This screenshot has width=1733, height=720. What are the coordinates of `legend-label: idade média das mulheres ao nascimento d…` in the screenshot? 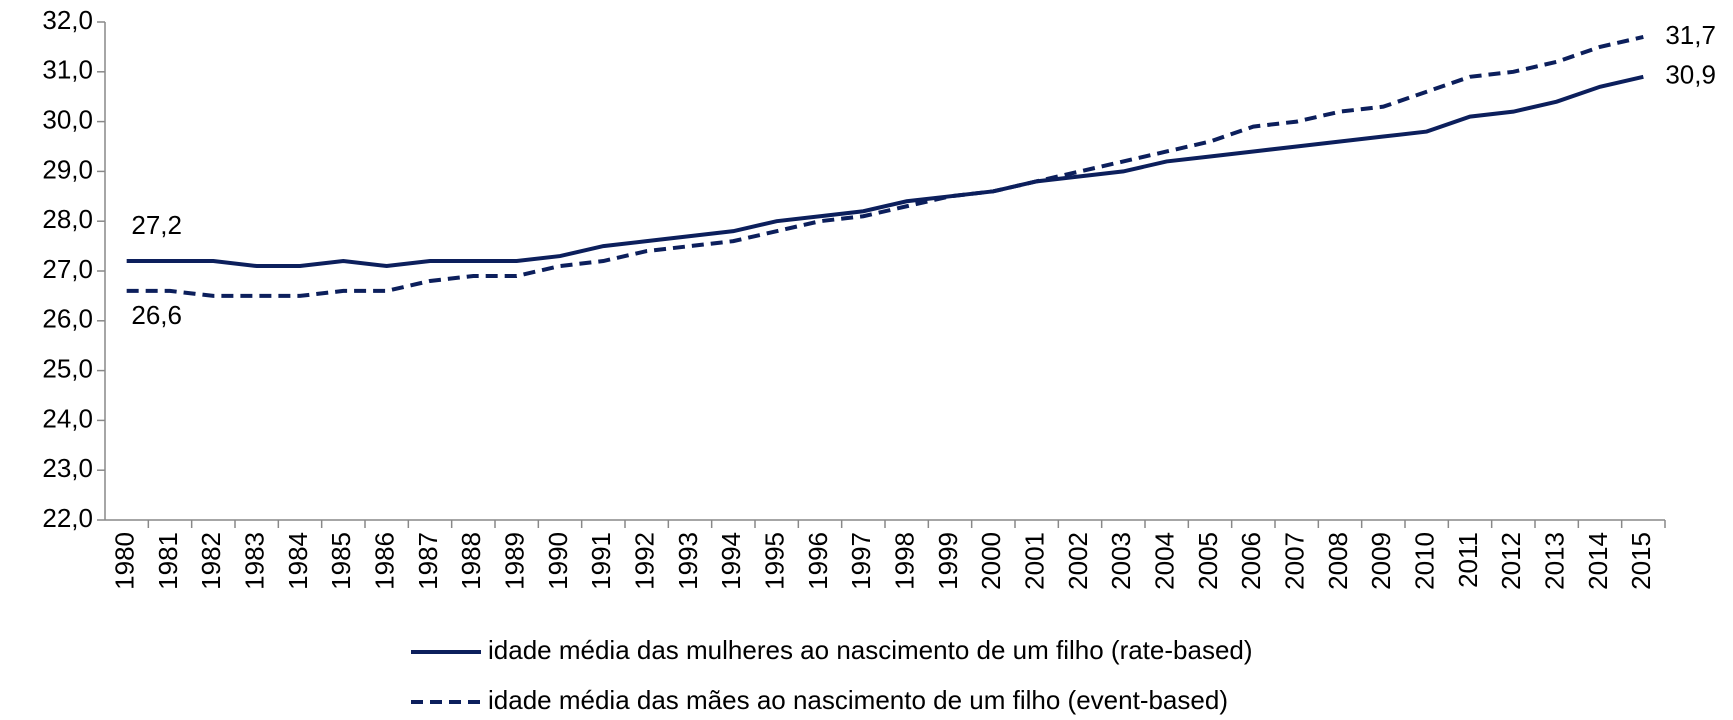 It's located at (870, 650).